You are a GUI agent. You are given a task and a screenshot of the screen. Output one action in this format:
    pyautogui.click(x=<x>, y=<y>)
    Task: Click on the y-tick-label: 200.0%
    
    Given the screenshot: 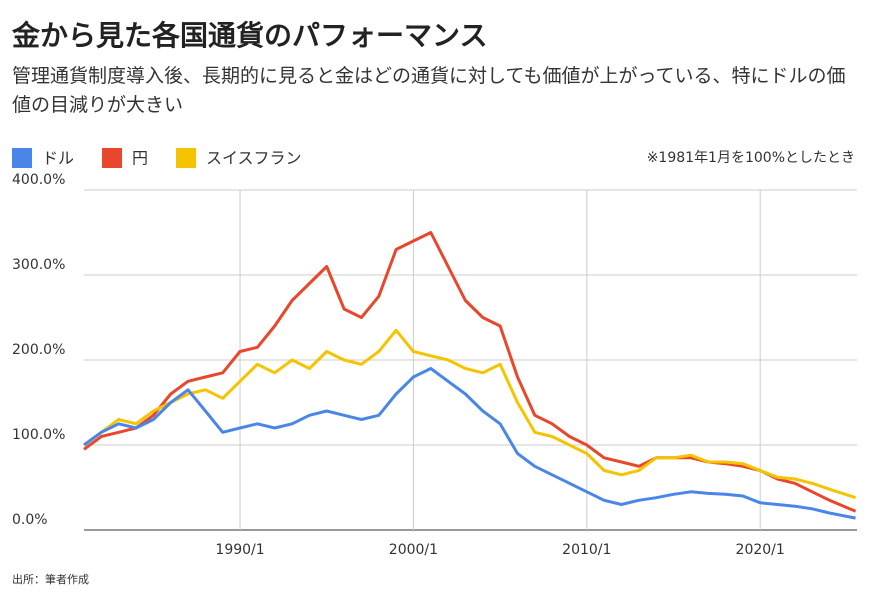 What is the action you would take?
    pyautogui.click(x=38, y=350)
    